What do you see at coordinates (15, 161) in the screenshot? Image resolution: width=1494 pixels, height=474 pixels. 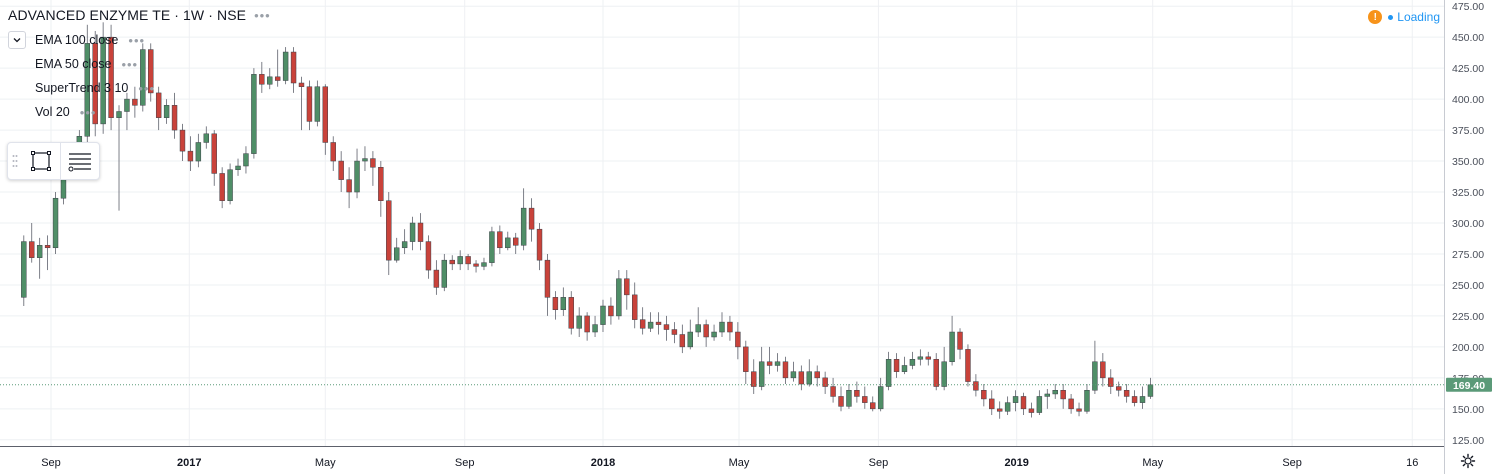 I see `drag-handle-icon` at bounding box center [15, 161].